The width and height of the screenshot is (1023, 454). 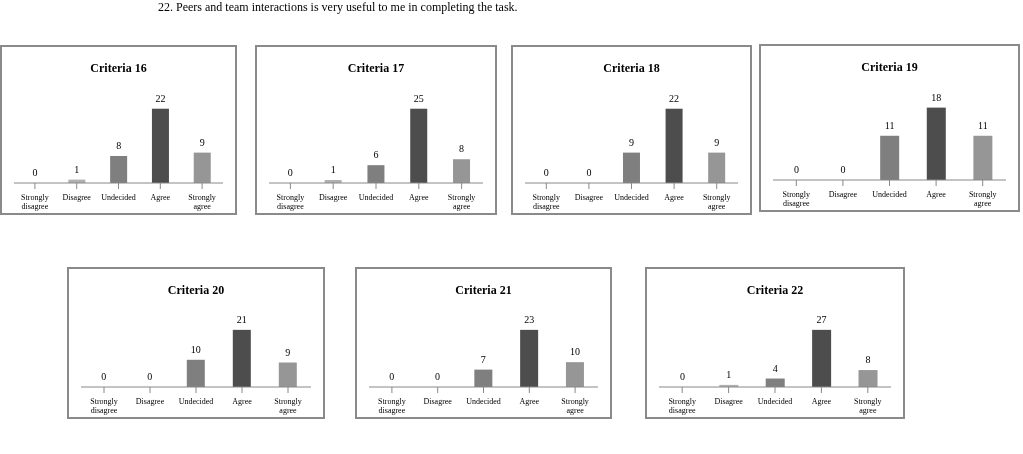 What do you see at coordinates (376, 68) in the screenshot?
I see `chart-title: Criteria 17` at bounding box center [376, 68].